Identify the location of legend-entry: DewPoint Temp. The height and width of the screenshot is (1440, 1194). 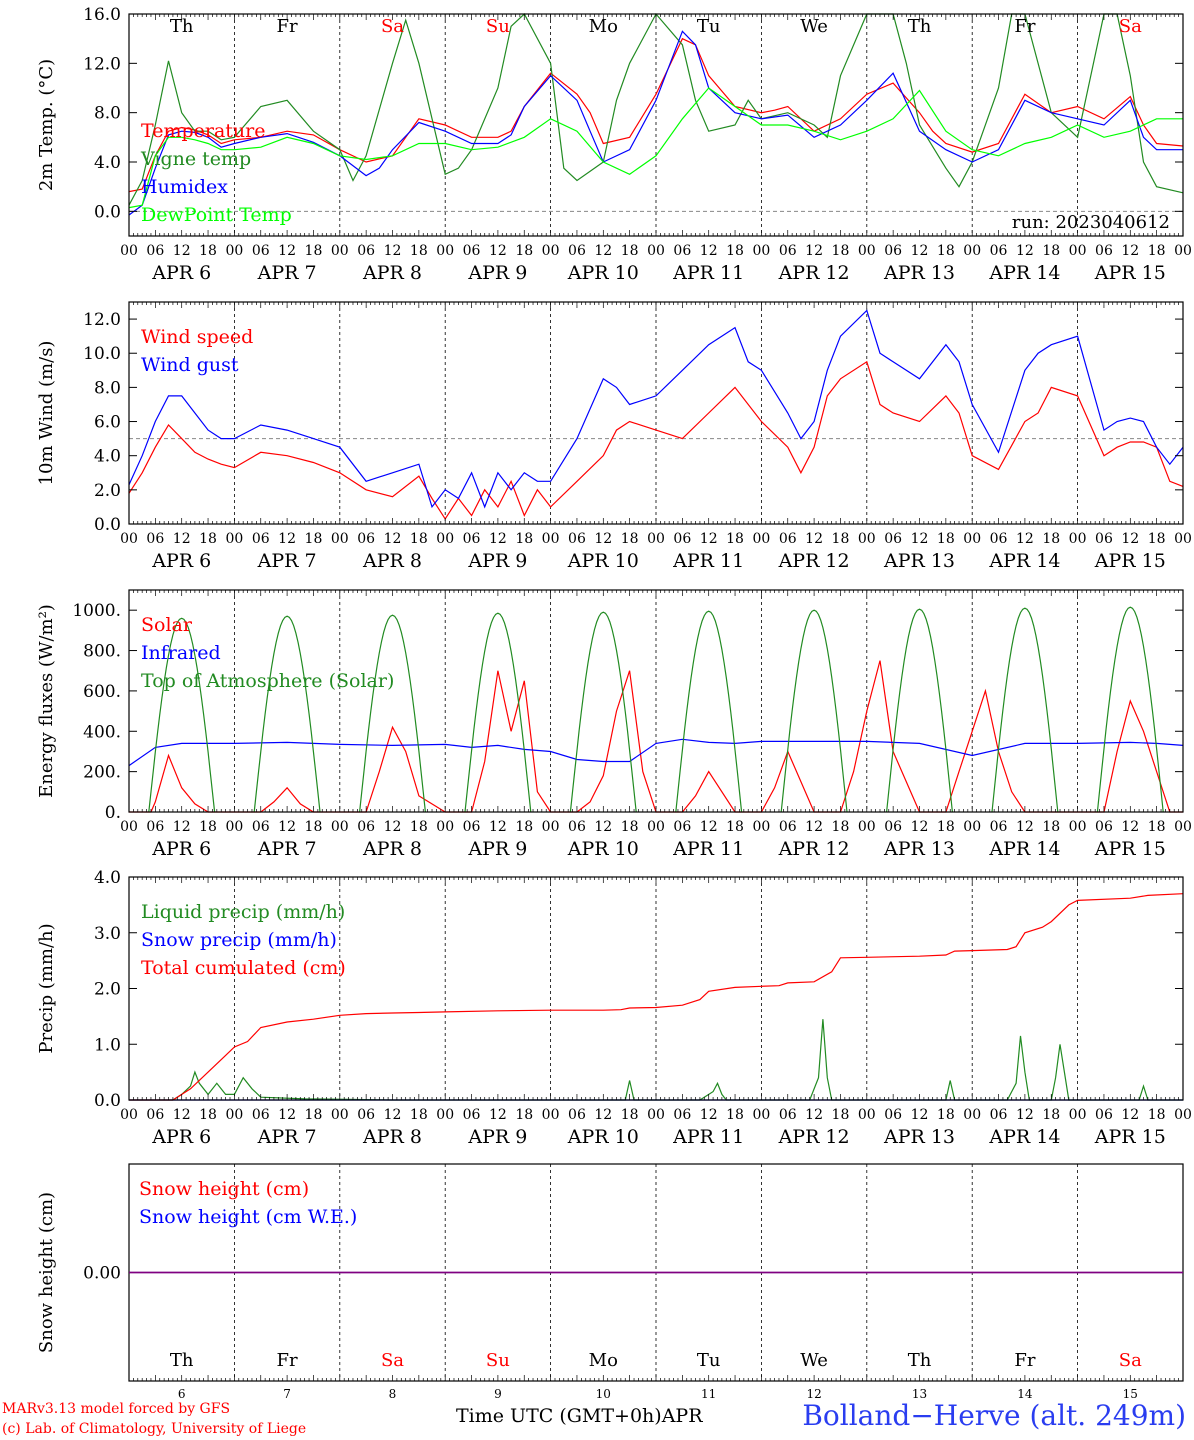
(216, 215).